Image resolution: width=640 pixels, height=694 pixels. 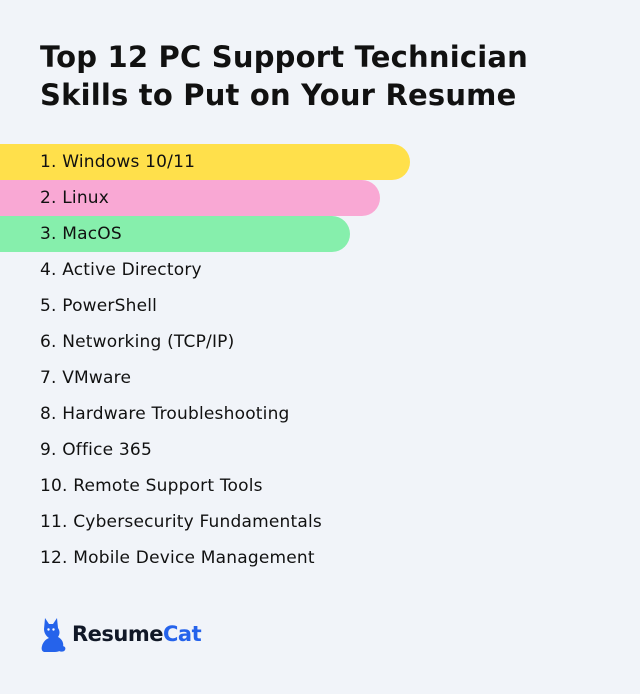 What do you see at coordinates (137, 342) in the screenshot?
I see `skill-item-6: 6. Networking (TCP/IP)` at bounding box center [137, 342].